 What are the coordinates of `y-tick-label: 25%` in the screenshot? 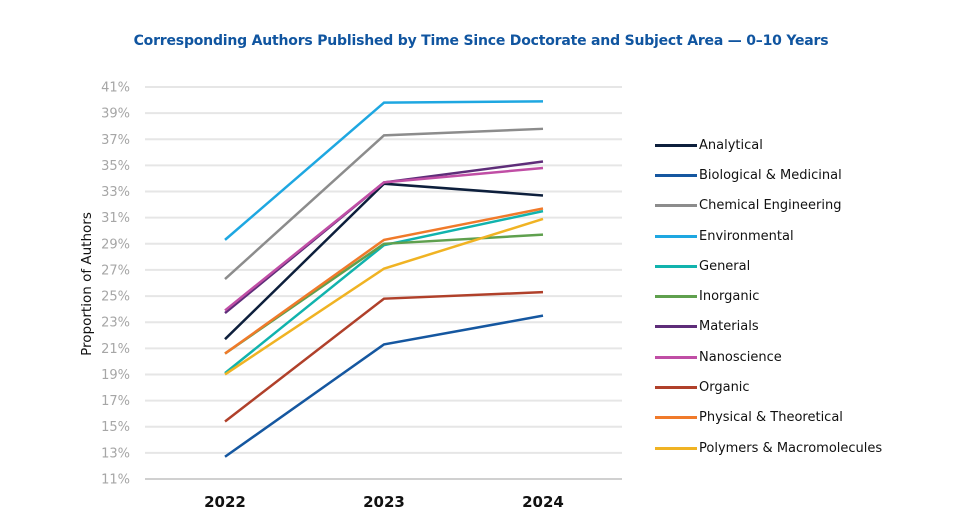 It's located at (115, 297).